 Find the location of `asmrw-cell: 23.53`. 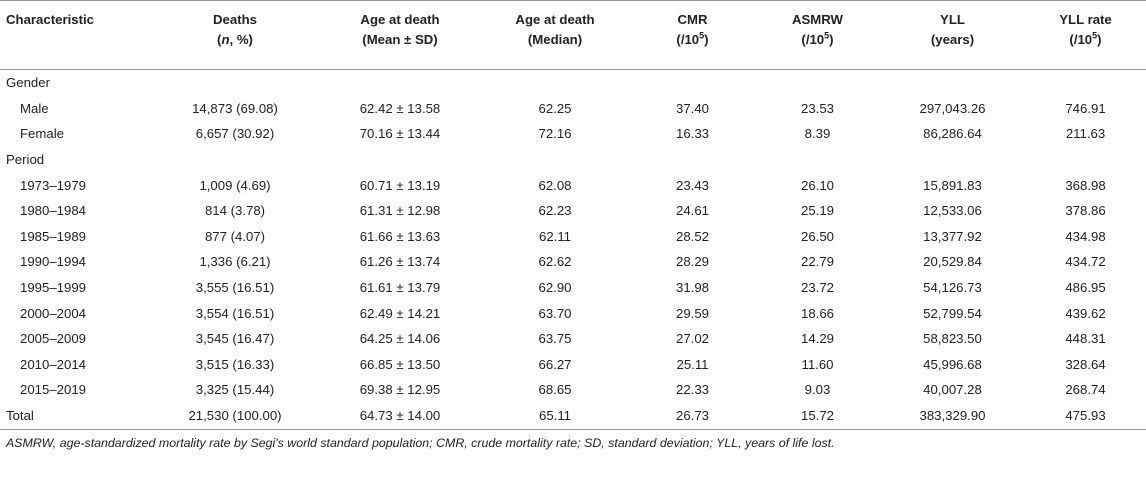

asmrw-cell: 23.53 is located at coordinates (817, 108).